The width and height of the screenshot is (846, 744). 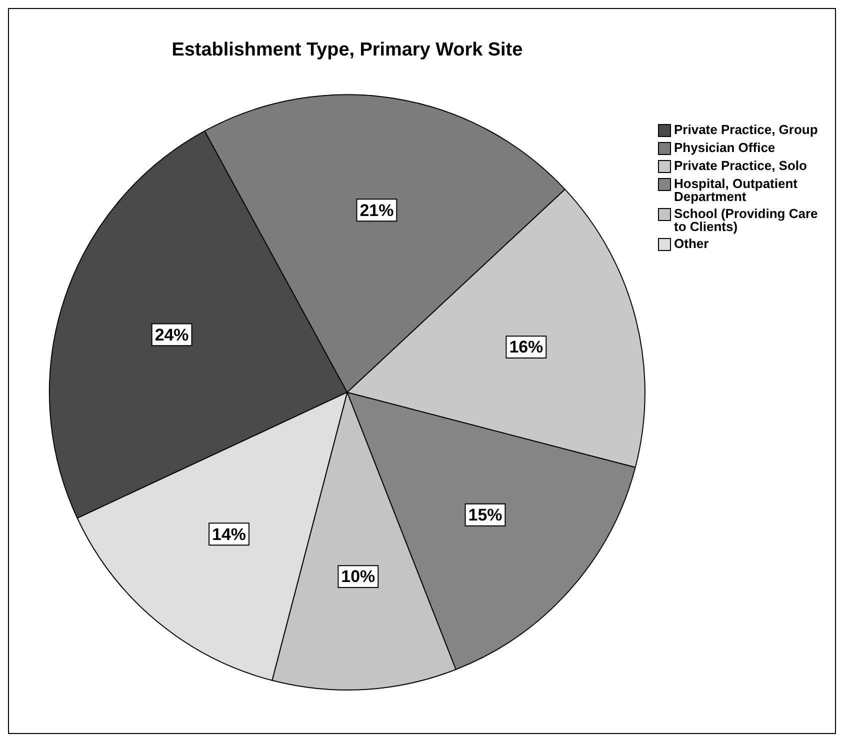 I want to click on data-label: 21%, so click(x=377, y=210).